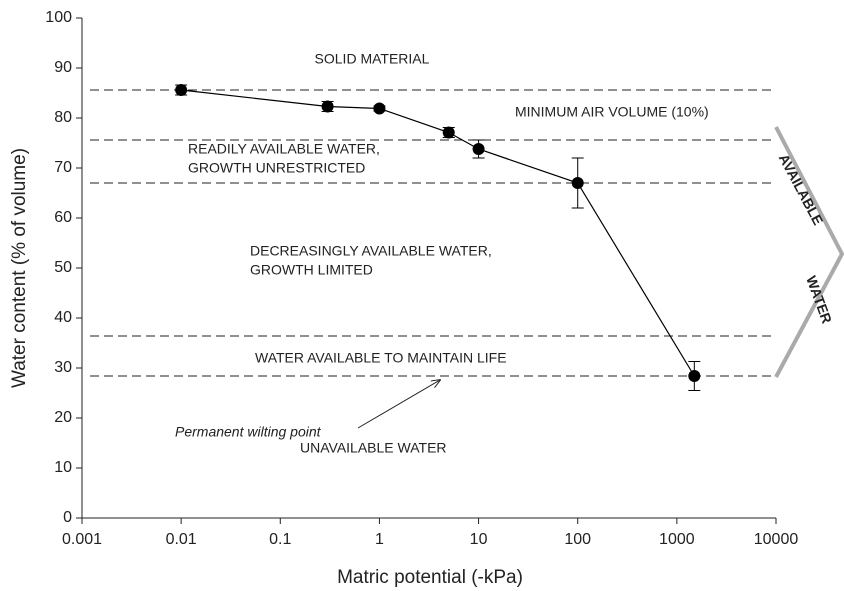 The width and height of the screenshot is (844, 591). I want to click on x-tick-label: 0.001, so click(82, 539).